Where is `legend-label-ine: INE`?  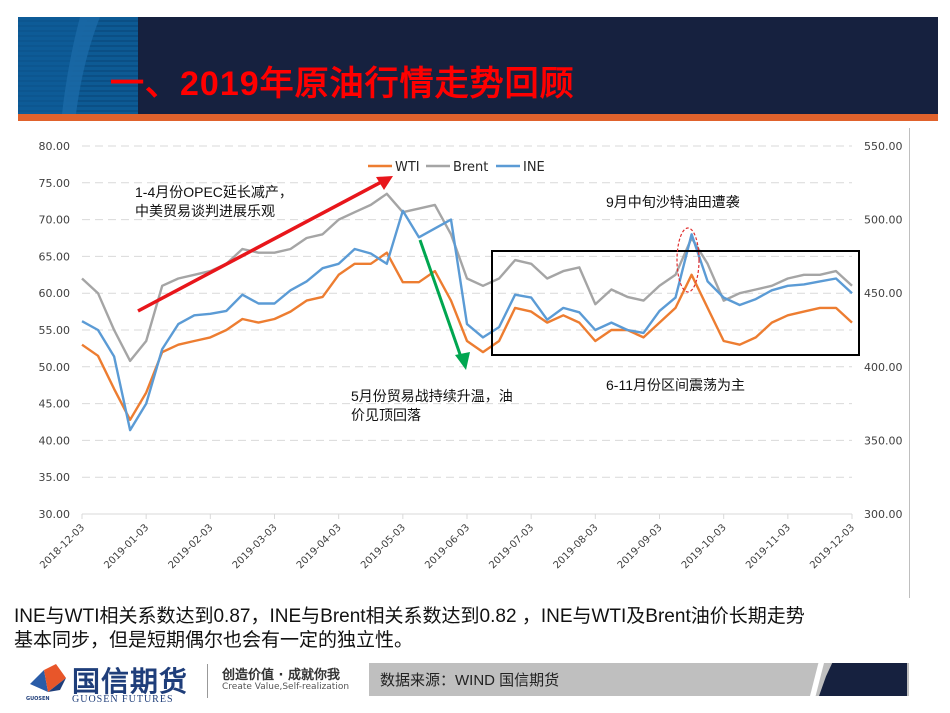 legend-label-ine: INE is located at coordinates (534, 167).